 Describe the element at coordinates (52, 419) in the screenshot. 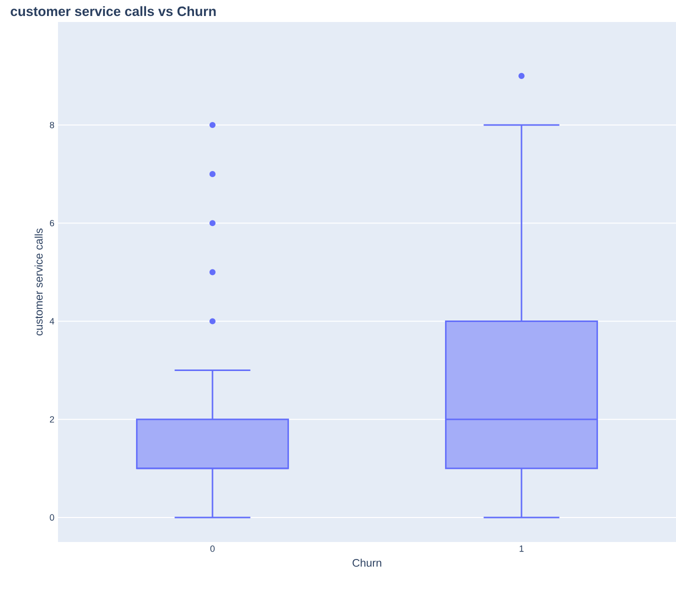

I see `y-tick-label: 2` at that location.